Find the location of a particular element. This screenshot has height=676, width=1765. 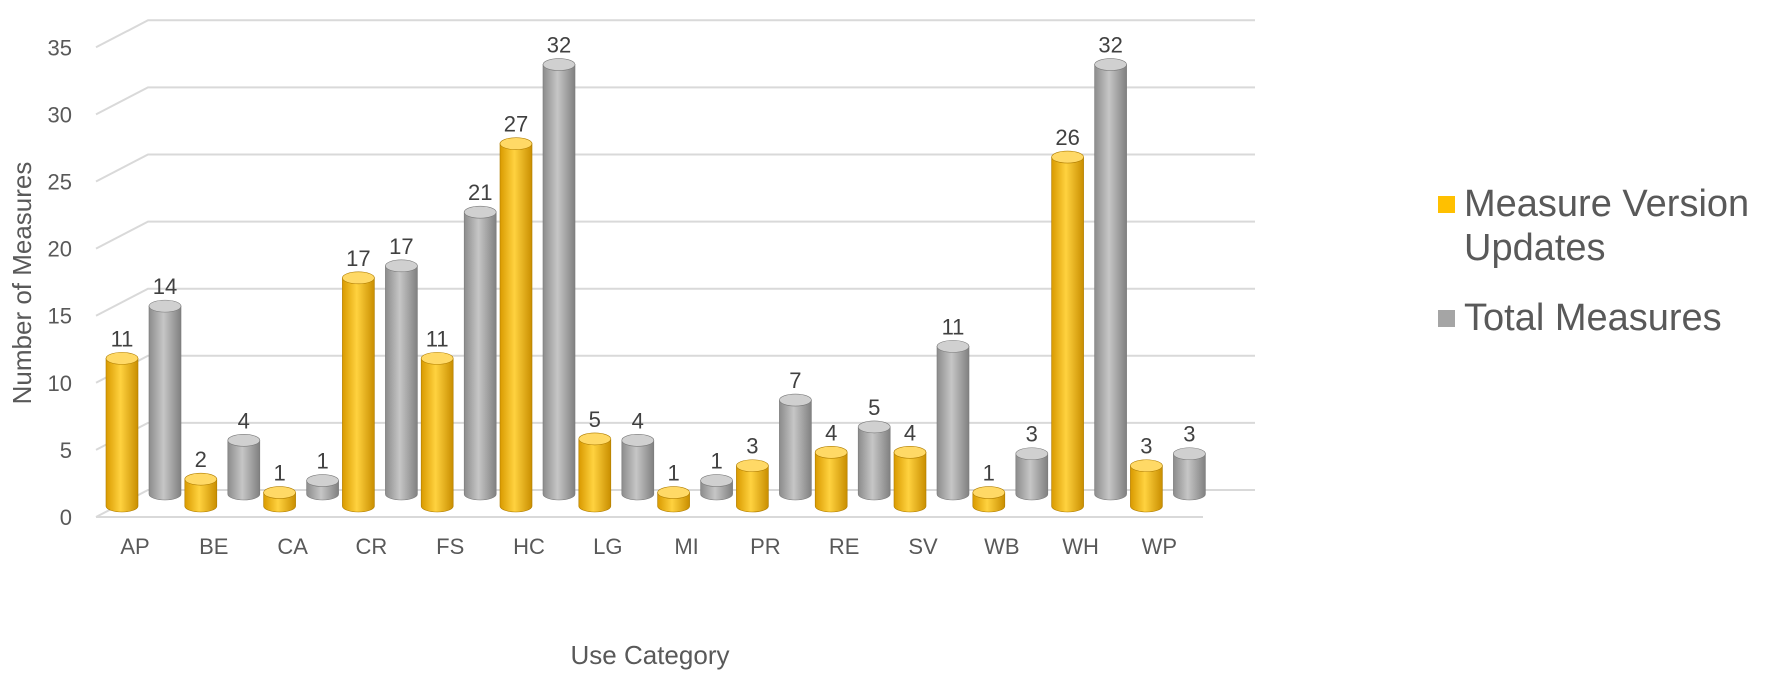

x-tick-label: LG is located at coordinates (607, 546).